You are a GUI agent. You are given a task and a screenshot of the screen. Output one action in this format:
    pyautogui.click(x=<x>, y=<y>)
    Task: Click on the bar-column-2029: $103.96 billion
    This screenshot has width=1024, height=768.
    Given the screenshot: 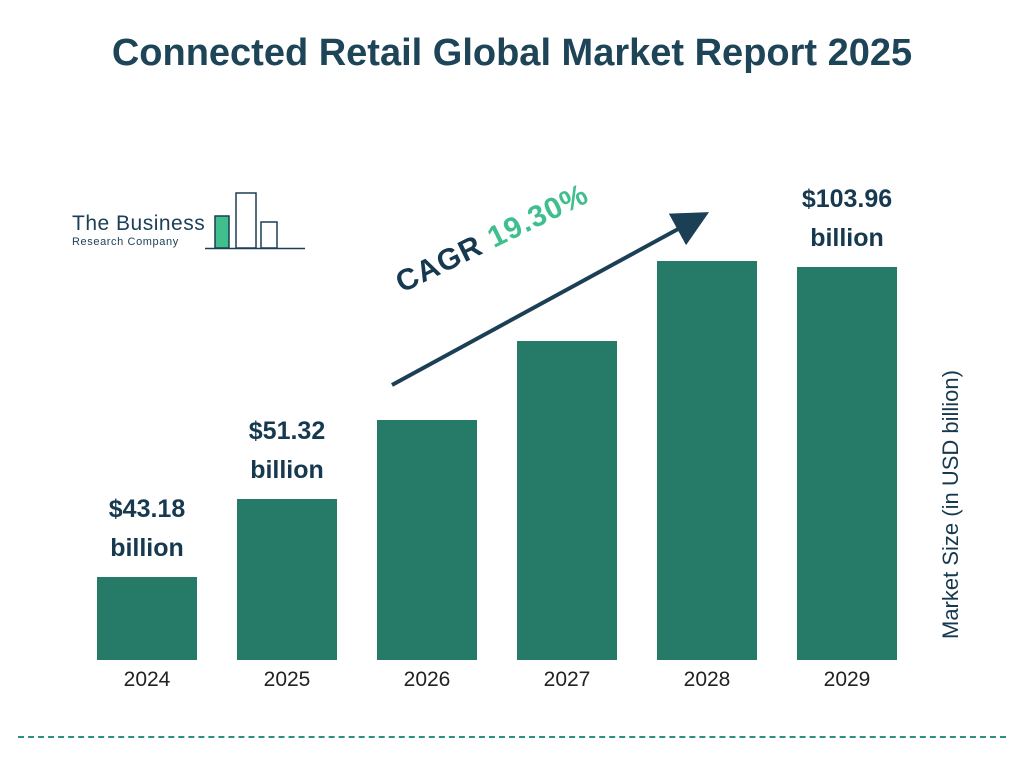 What is the action you would take?
    pyautogui.click(x=847, y=420)
    